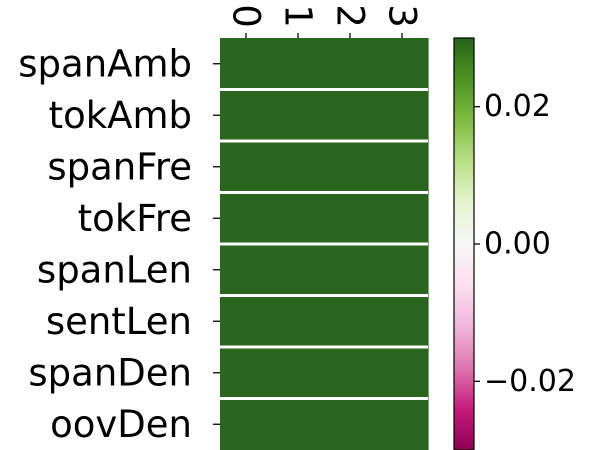 Image resolution: width=590 pixels, height=450 pixels. What do you see at coordinates (105, 63) in the screenshot?
I see `y-tick-label: spanAmb` at bounding box center [105, 63].